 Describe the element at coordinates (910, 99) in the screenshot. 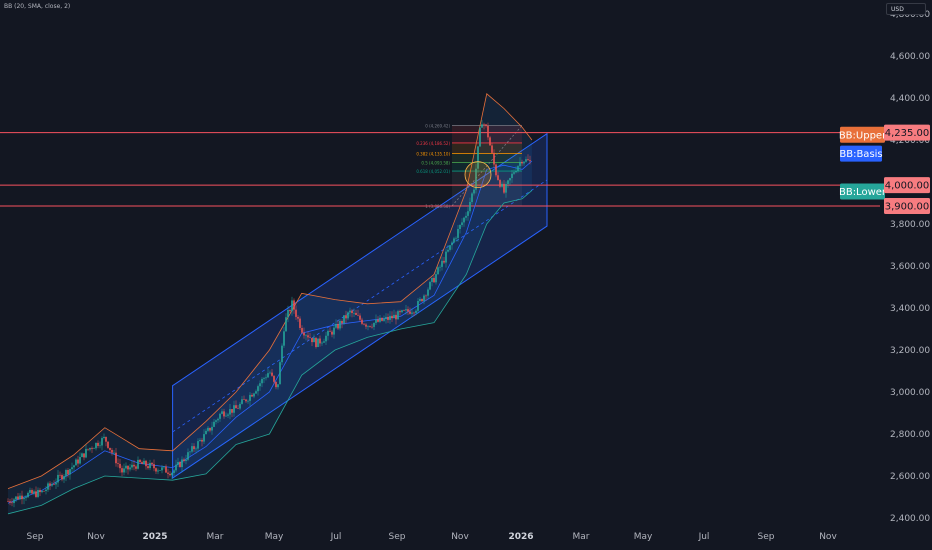

I see `y-tick-label: 4,400.00` at that location.